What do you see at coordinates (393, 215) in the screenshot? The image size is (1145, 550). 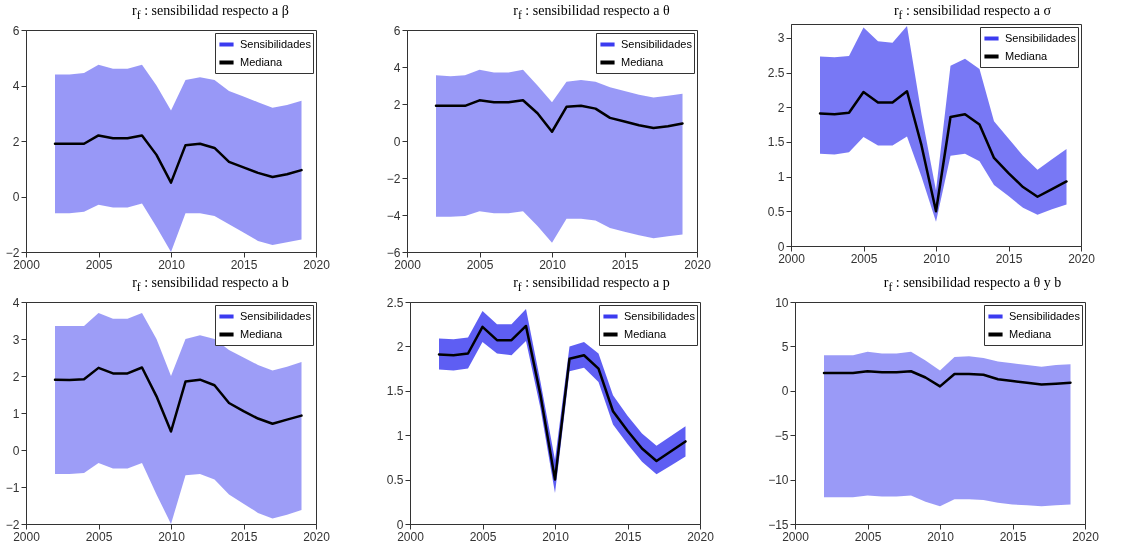 I see `y-tick-label: −4` at bounding box center [393, 215].